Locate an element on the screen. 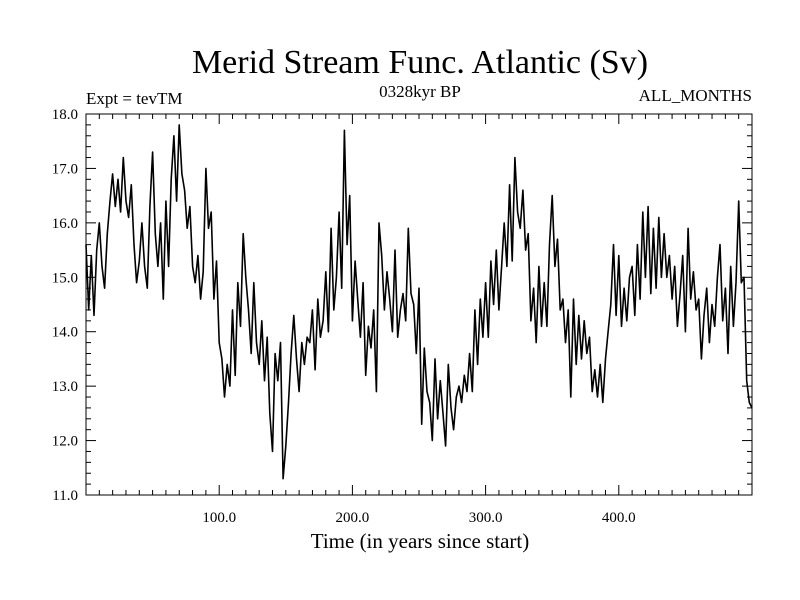 Image resolution: width=800 pixels, height=600 pixels. y-tick-label: 14.0 is located at coordinates (65, 333).